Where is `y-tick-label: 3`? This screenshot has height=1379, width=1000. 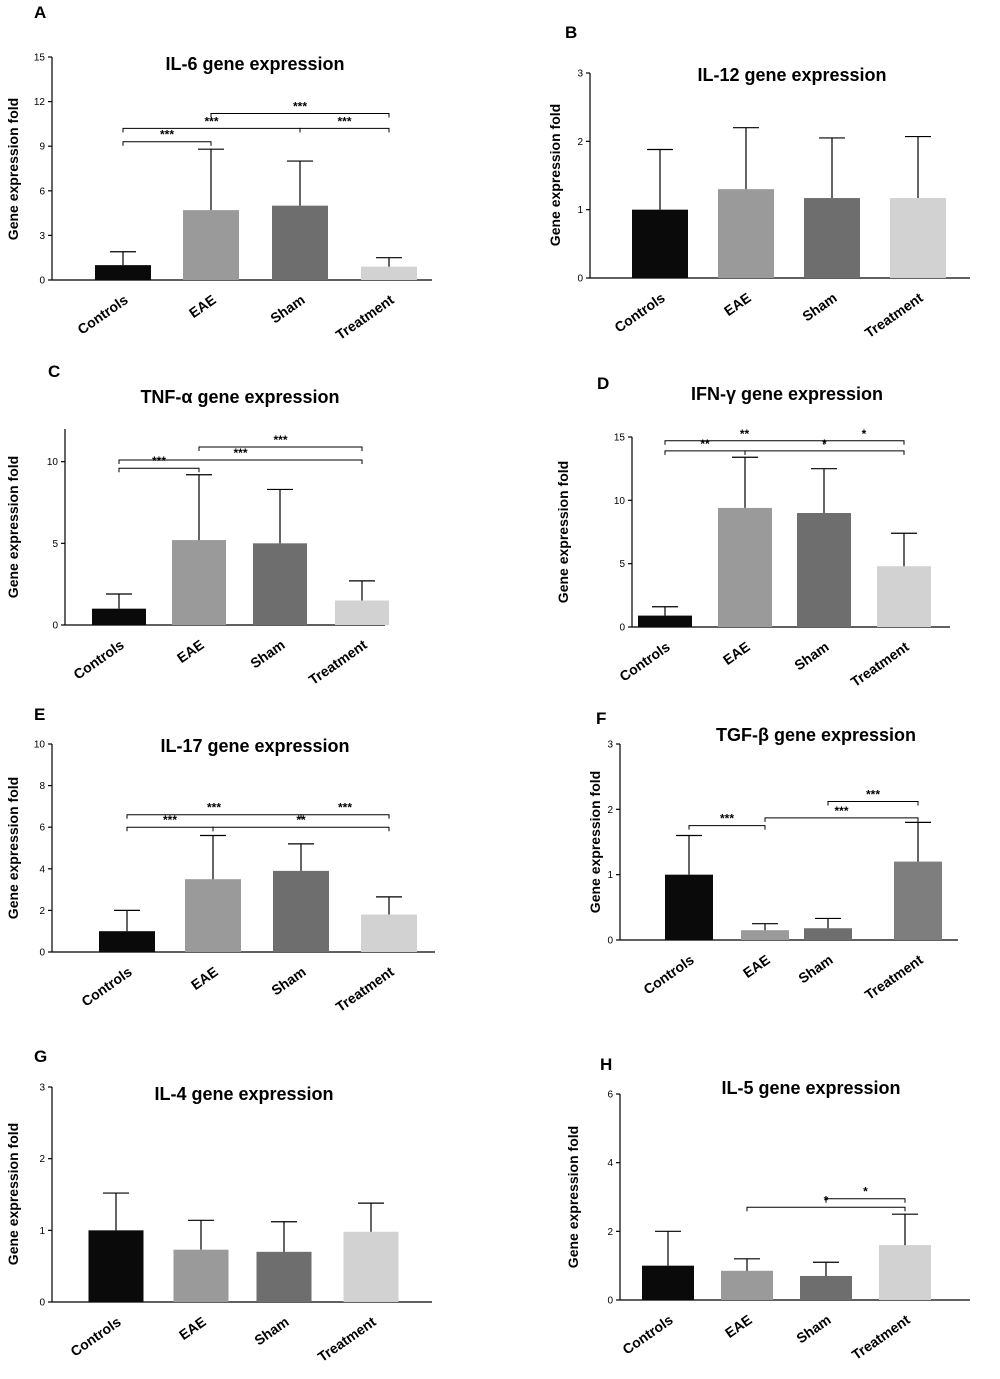 y-tick-label: 3 is located at coordinates (610, 745).